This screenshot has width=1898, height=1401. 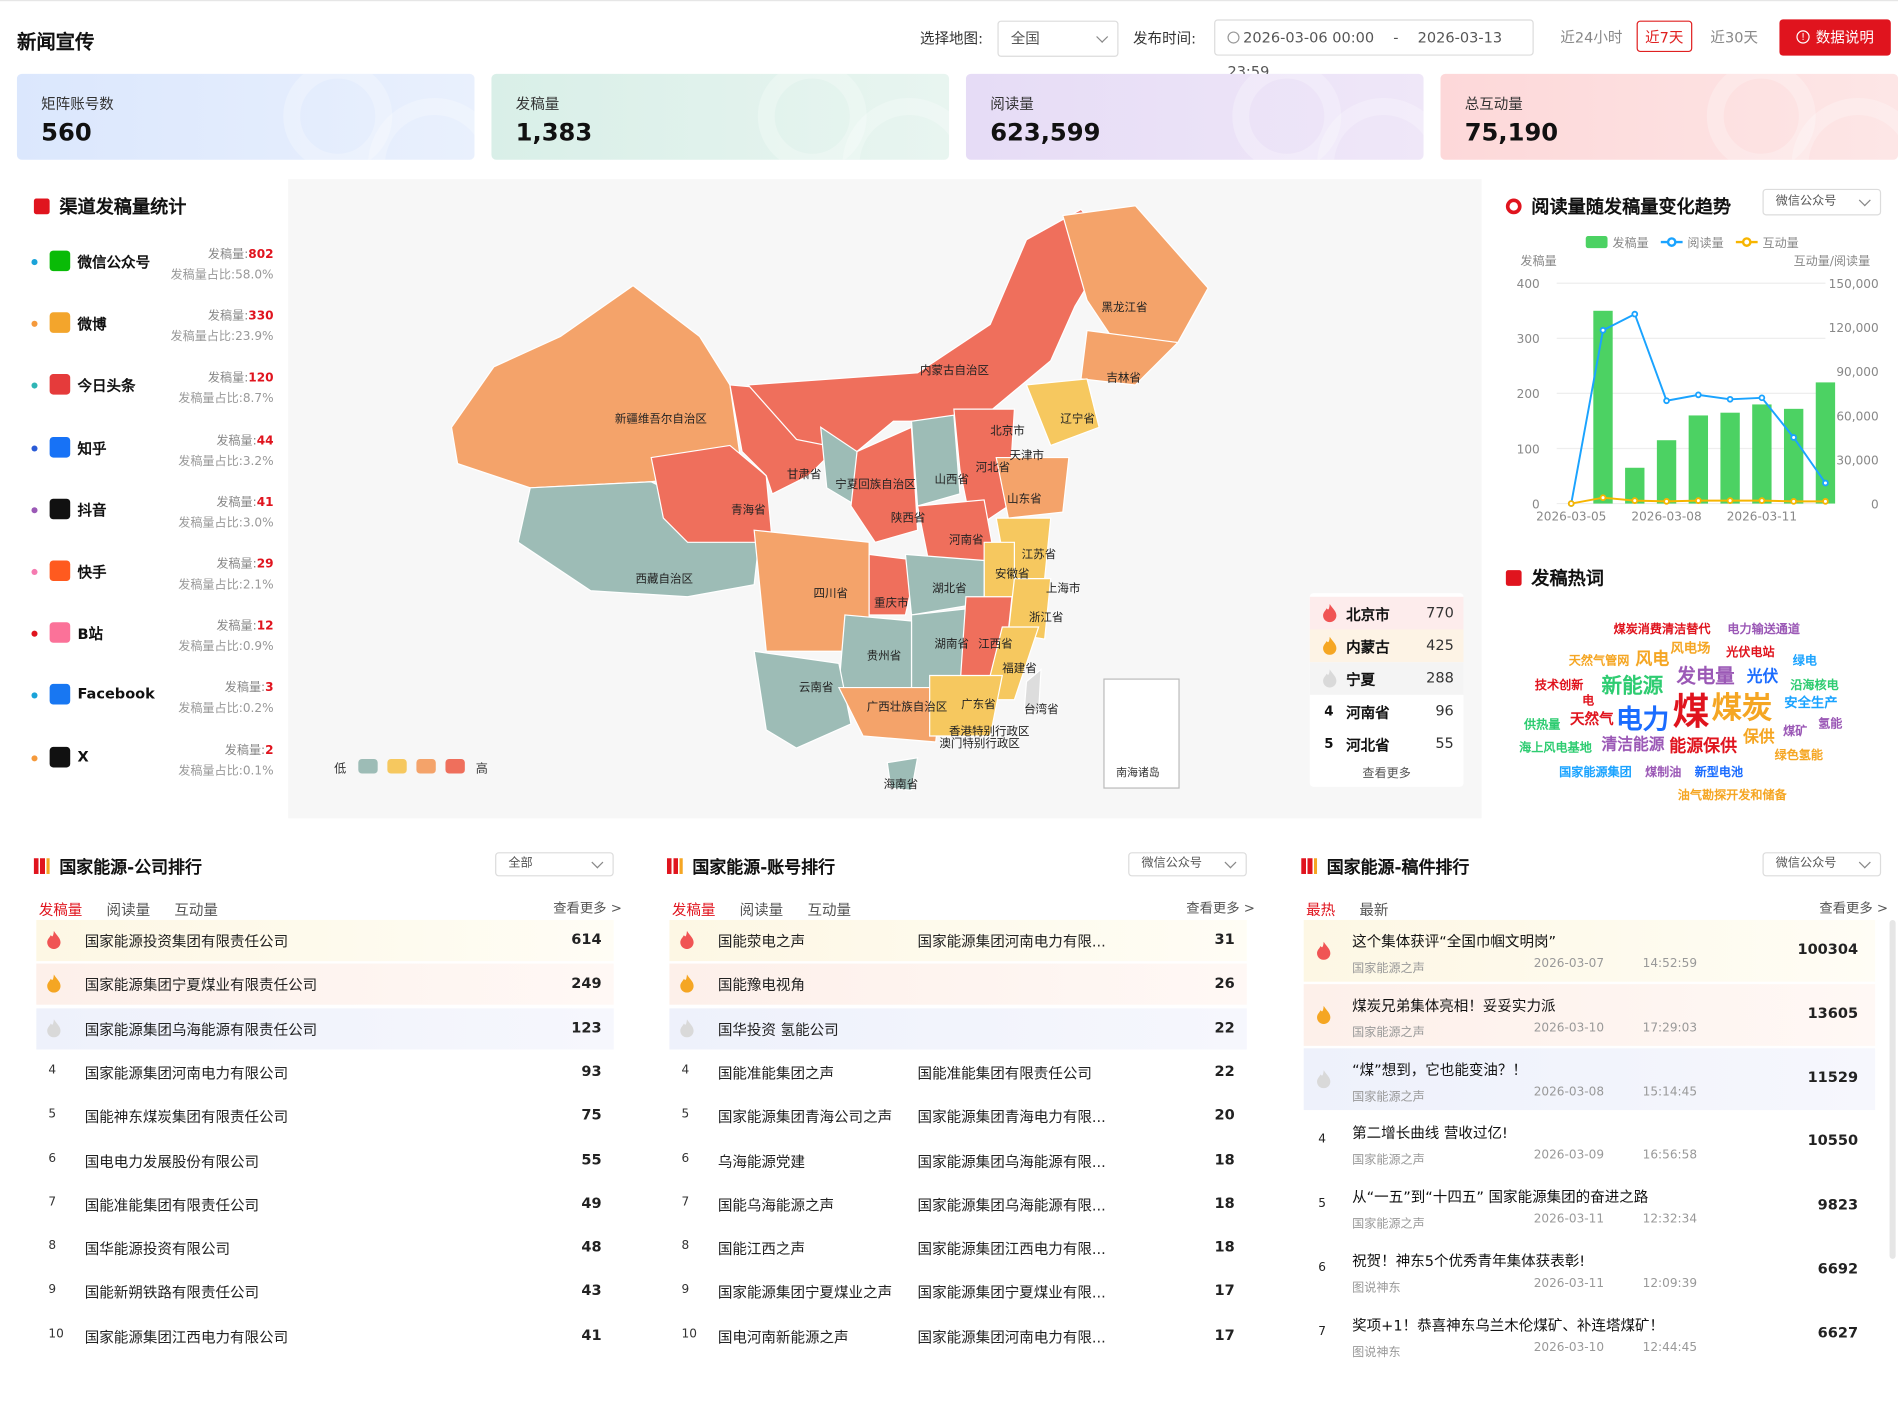 What do you see at coordinates (802, 699) in the screenshot?
I see `region-yunnan` at bounding box center [802, 699].